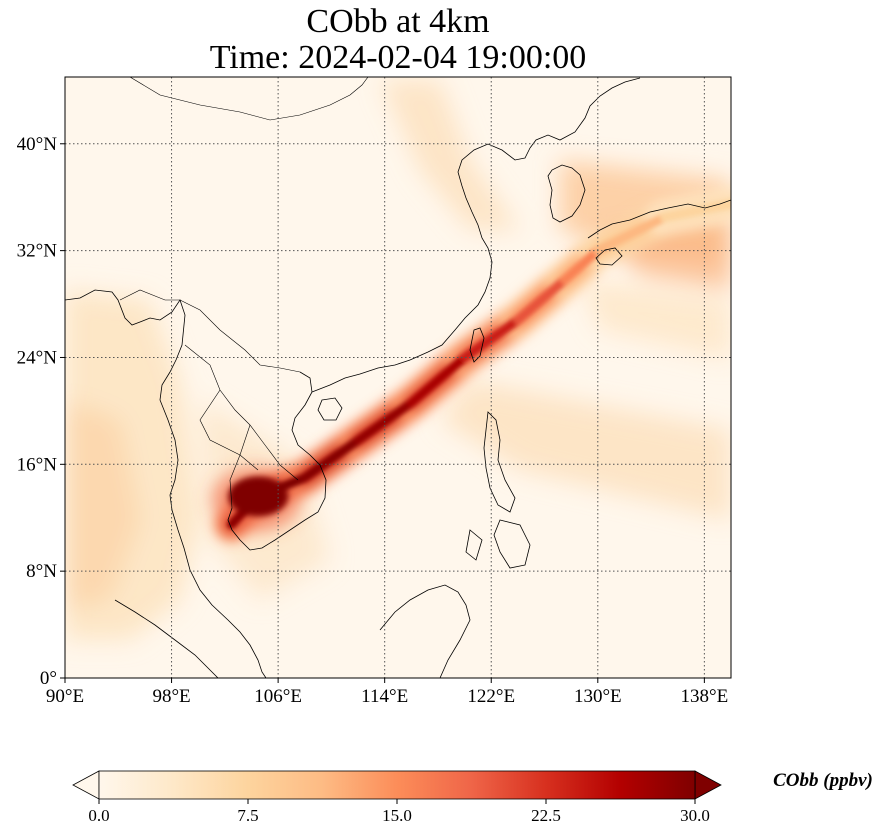 The height and width of the screenshot is (836, 887). Describe the element at coordinates (491, 696) in the screenshot. I see `x-tick-label: 122°E` at that location.